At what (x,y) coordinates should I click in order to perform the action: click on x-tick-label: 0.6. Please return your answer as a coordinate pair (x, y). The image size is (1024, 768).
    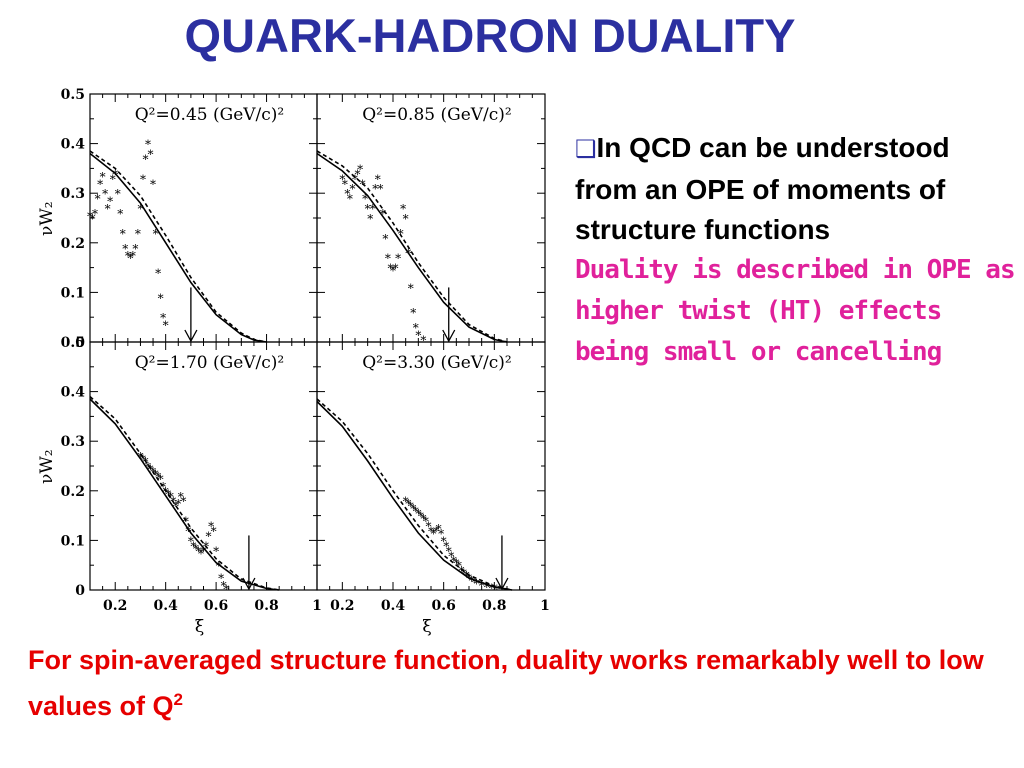
    Looking at the image, I should click on (216, 606).